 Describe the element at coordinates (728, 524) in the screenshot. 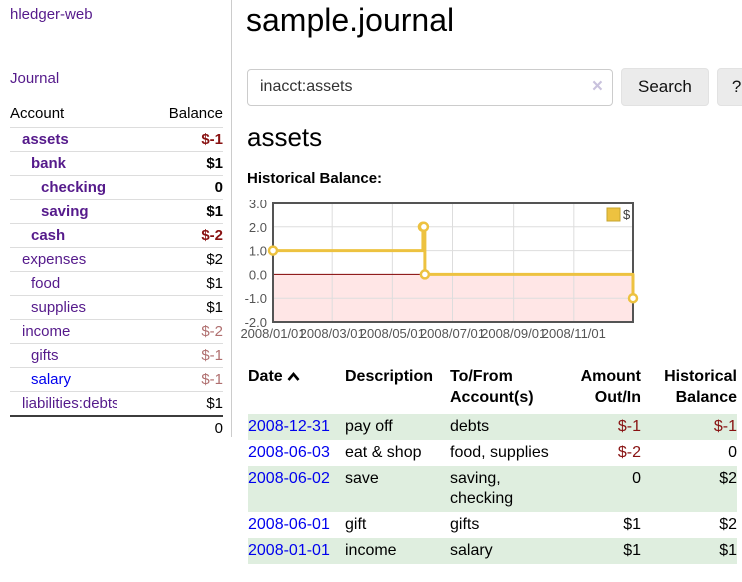

I see `transaction-balance-cell: $2` at that location.